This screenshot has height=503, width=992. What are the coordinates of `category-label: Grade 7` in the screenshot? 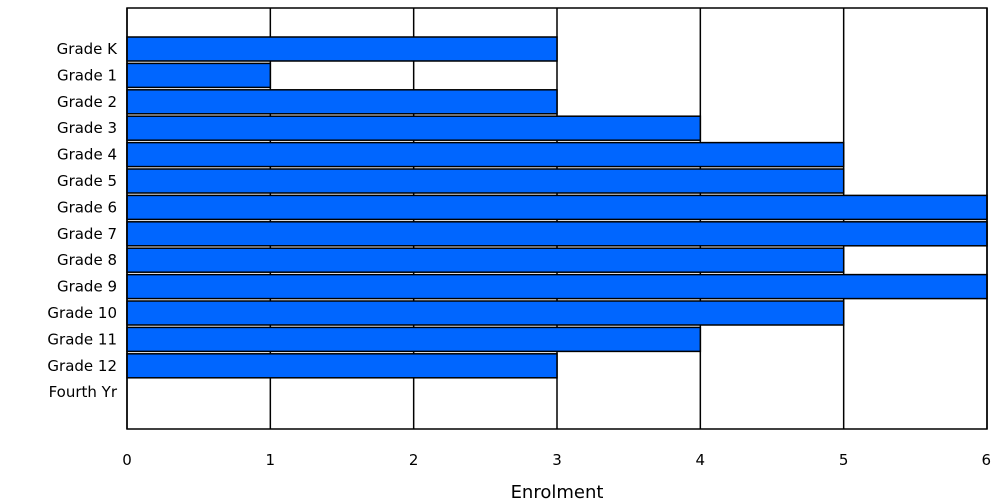 It's located at (87, 234).